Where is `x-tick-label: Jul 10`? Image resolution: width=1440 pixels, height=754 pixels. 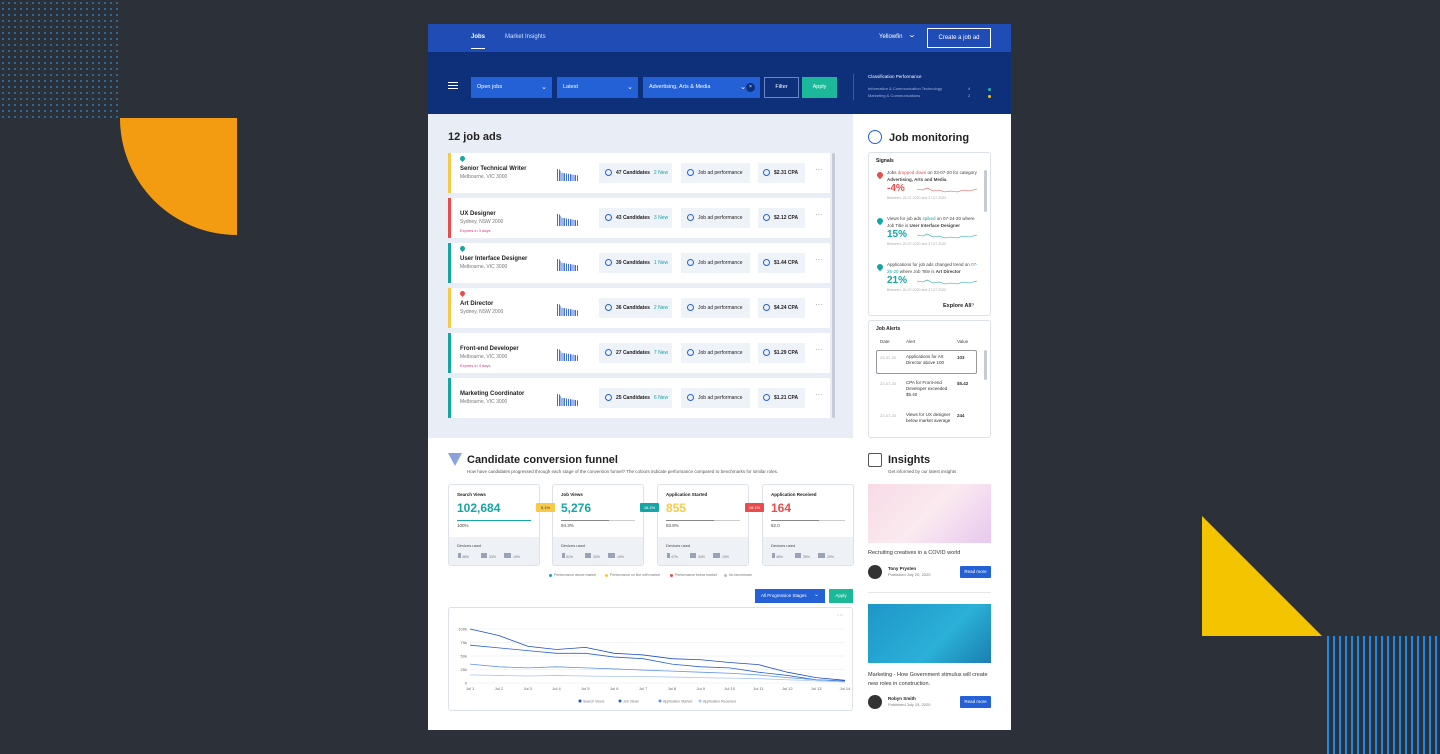
x-tick-label: Jul 10 is located at coordinates (729, 688).